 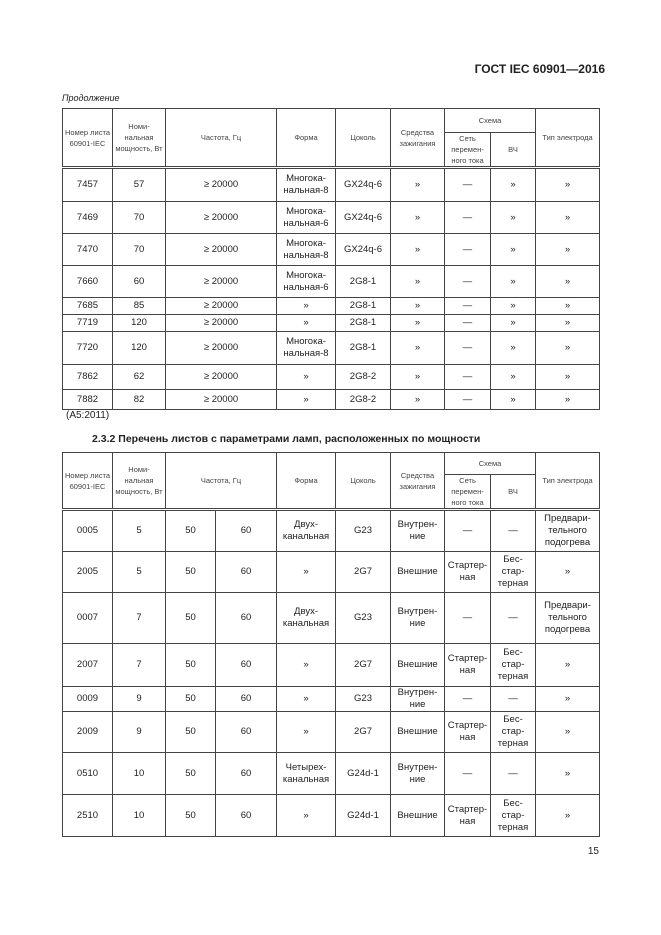 What do you see at coordinates (139, 481) in the screenshot?
I see `col-power: Номи-нальная мощность, Вт` at bounding box center [139, 481].